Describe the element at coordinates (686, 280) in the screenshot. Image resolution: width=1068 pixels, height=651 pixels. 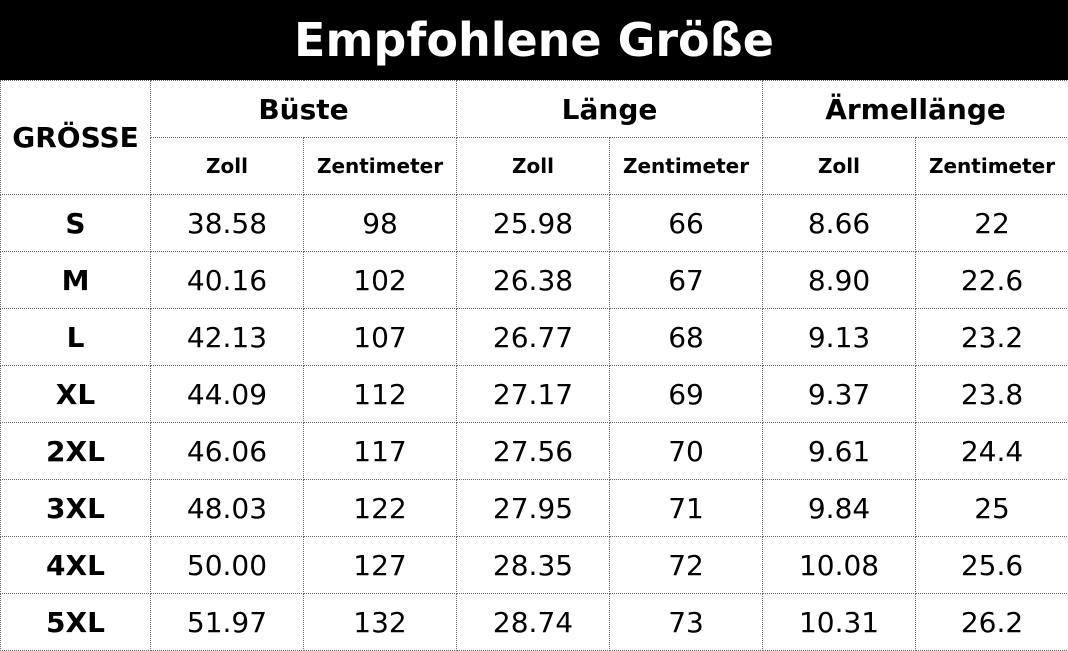
I see `measurement: 67` at that location.